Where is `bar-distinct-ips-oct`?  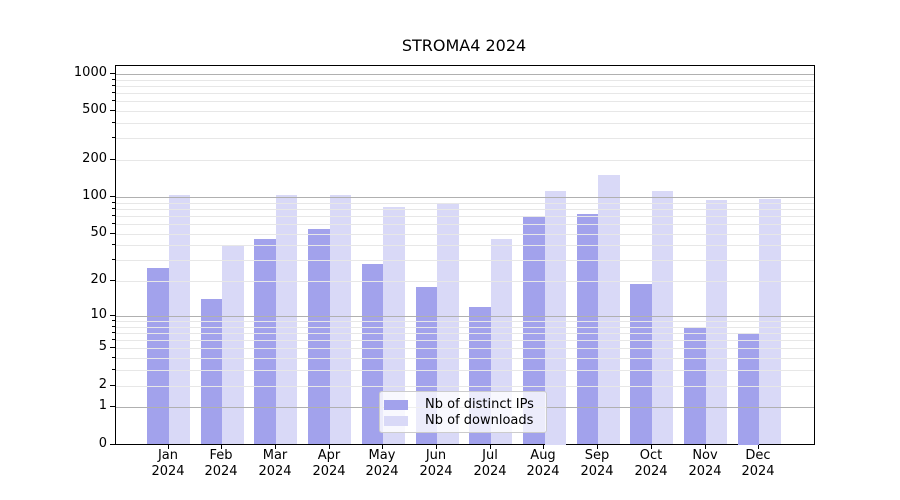 bar-distinct-ips-oct is located at coordinates (641, 364).